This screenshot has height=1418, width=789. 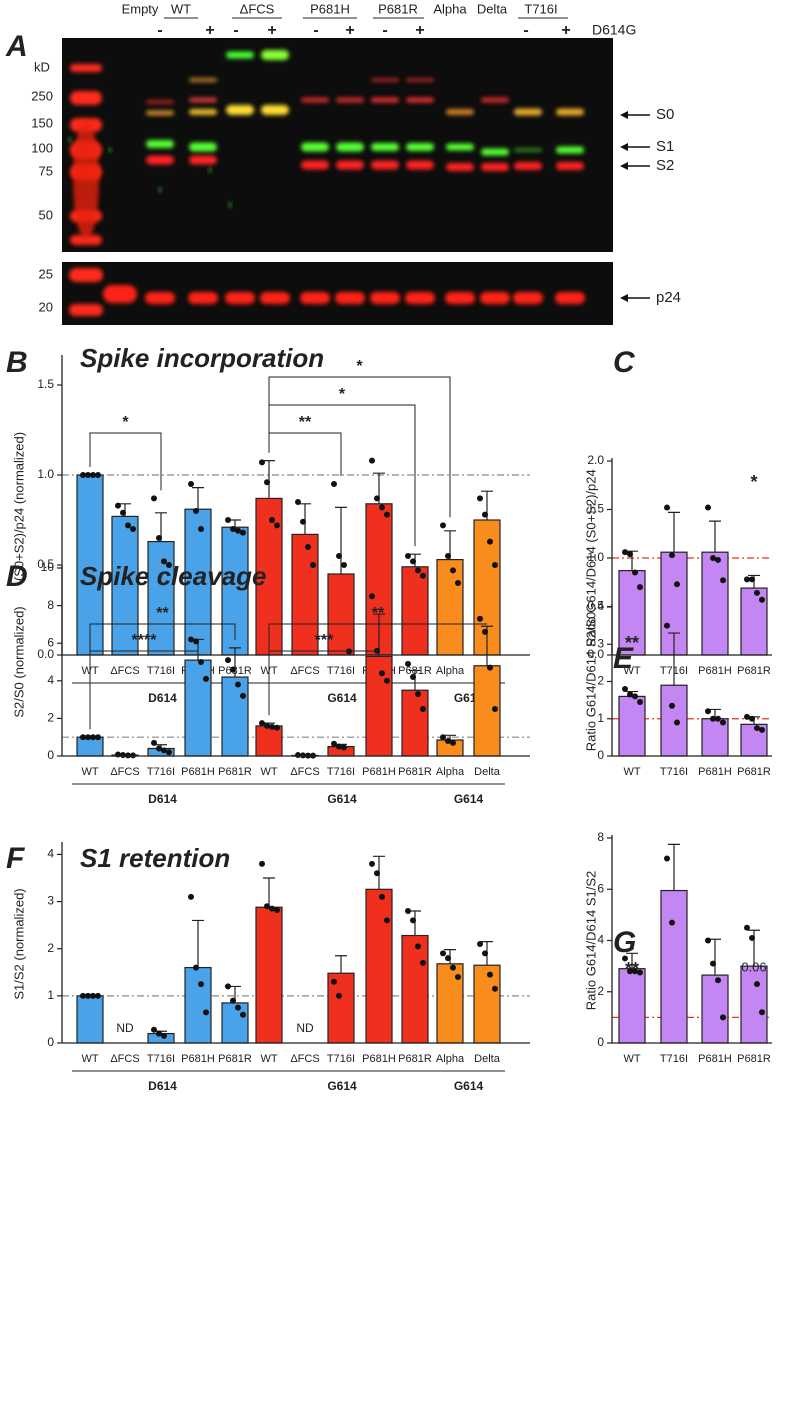 I want to click on x-tick-label: ΔFCS, so click(x=304, y=671).